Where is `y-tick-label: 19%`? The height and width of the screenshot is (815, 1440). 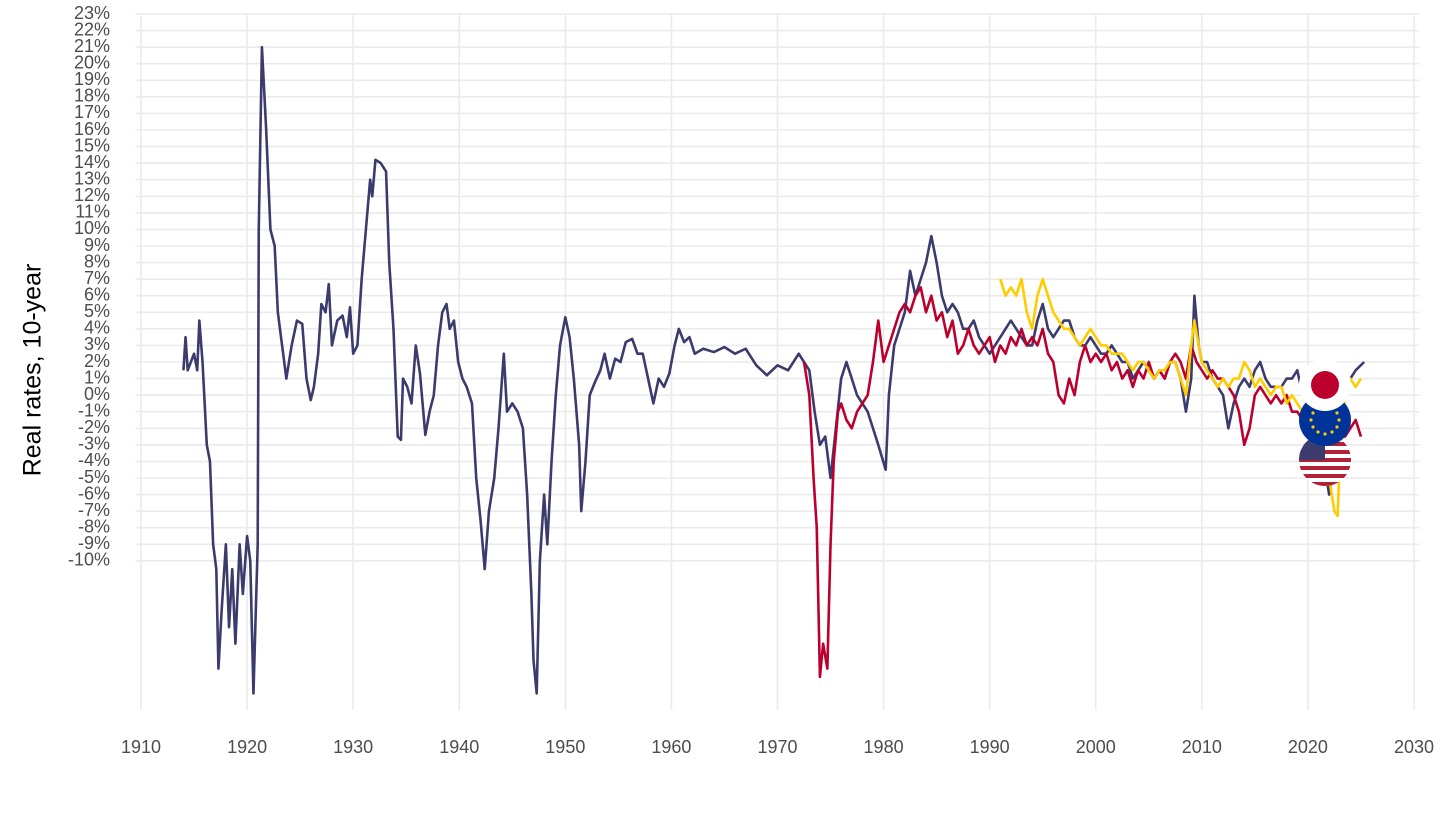 y-tick-label: 19% is located at coordinates (92, 79).